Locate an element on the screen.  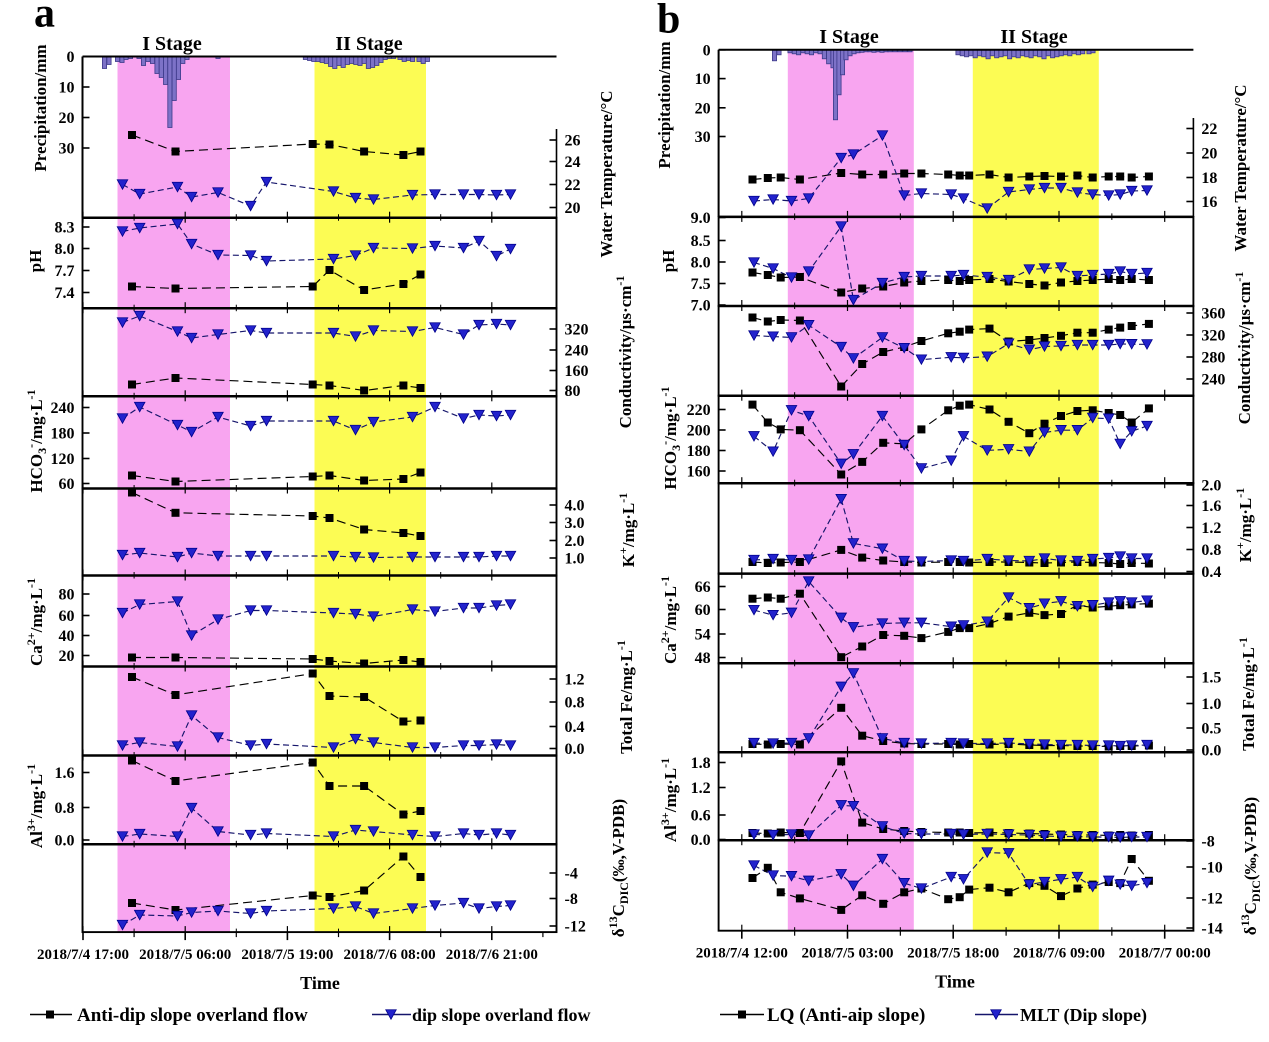
svg-text: 2018/7/5 03:00 is located at coordinates (847, 954).